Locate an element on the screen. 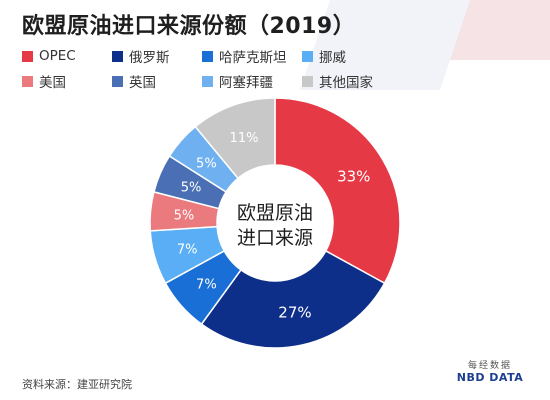 This screenshot has height=400, width=550. legend-item: 英国 is located at coordinates (157, 81).